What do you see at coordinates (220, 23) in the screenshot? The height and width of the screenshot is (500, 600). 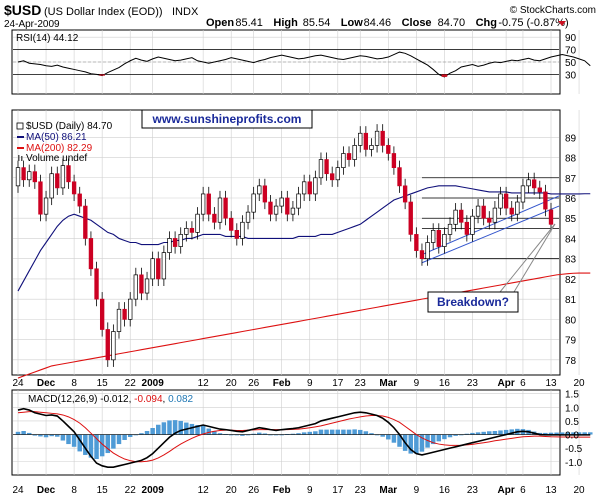 I see `quote-label: Open` at bounding box center [220, 23].